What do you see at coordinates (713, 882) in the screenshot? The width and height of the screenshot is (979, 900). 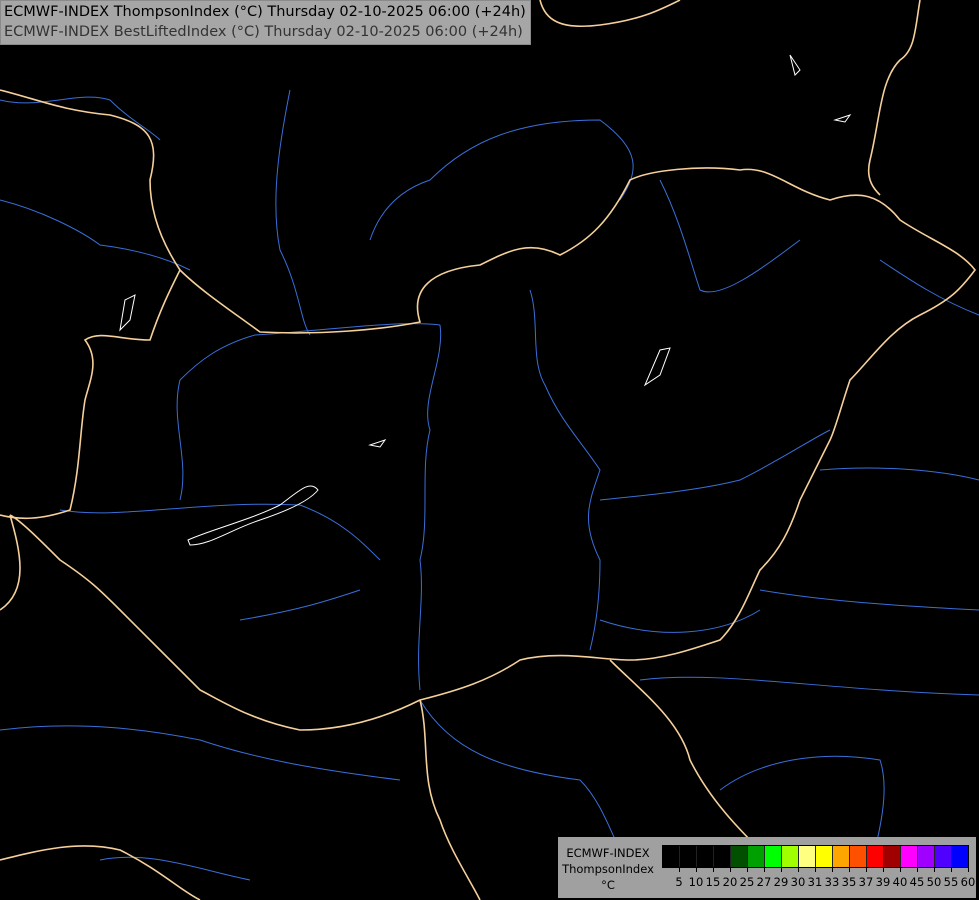 I see `legend-label: 15` at bounding box center [713, 882].